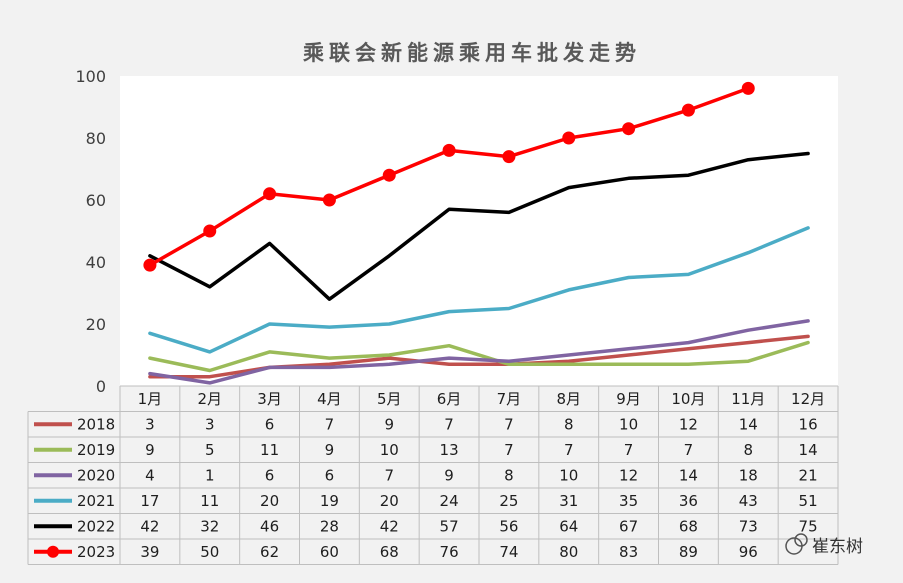  Describe the element at coordinates (449, 399) in the screenshot. I see `x-category-label: 6月` at that location.